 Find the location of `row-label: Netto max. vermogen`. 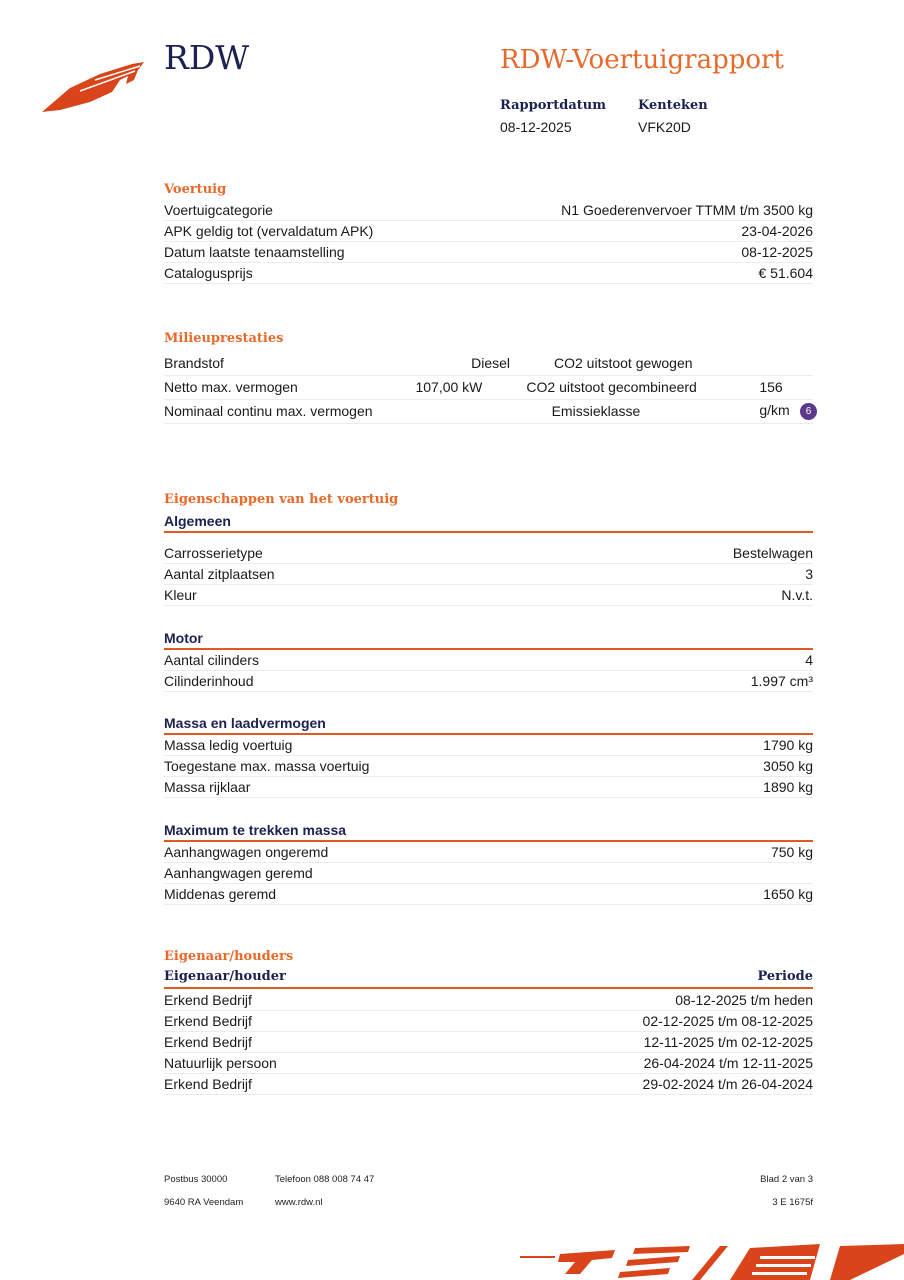

row-label: Netto max. vermogen is located at coordinates (231, 387).